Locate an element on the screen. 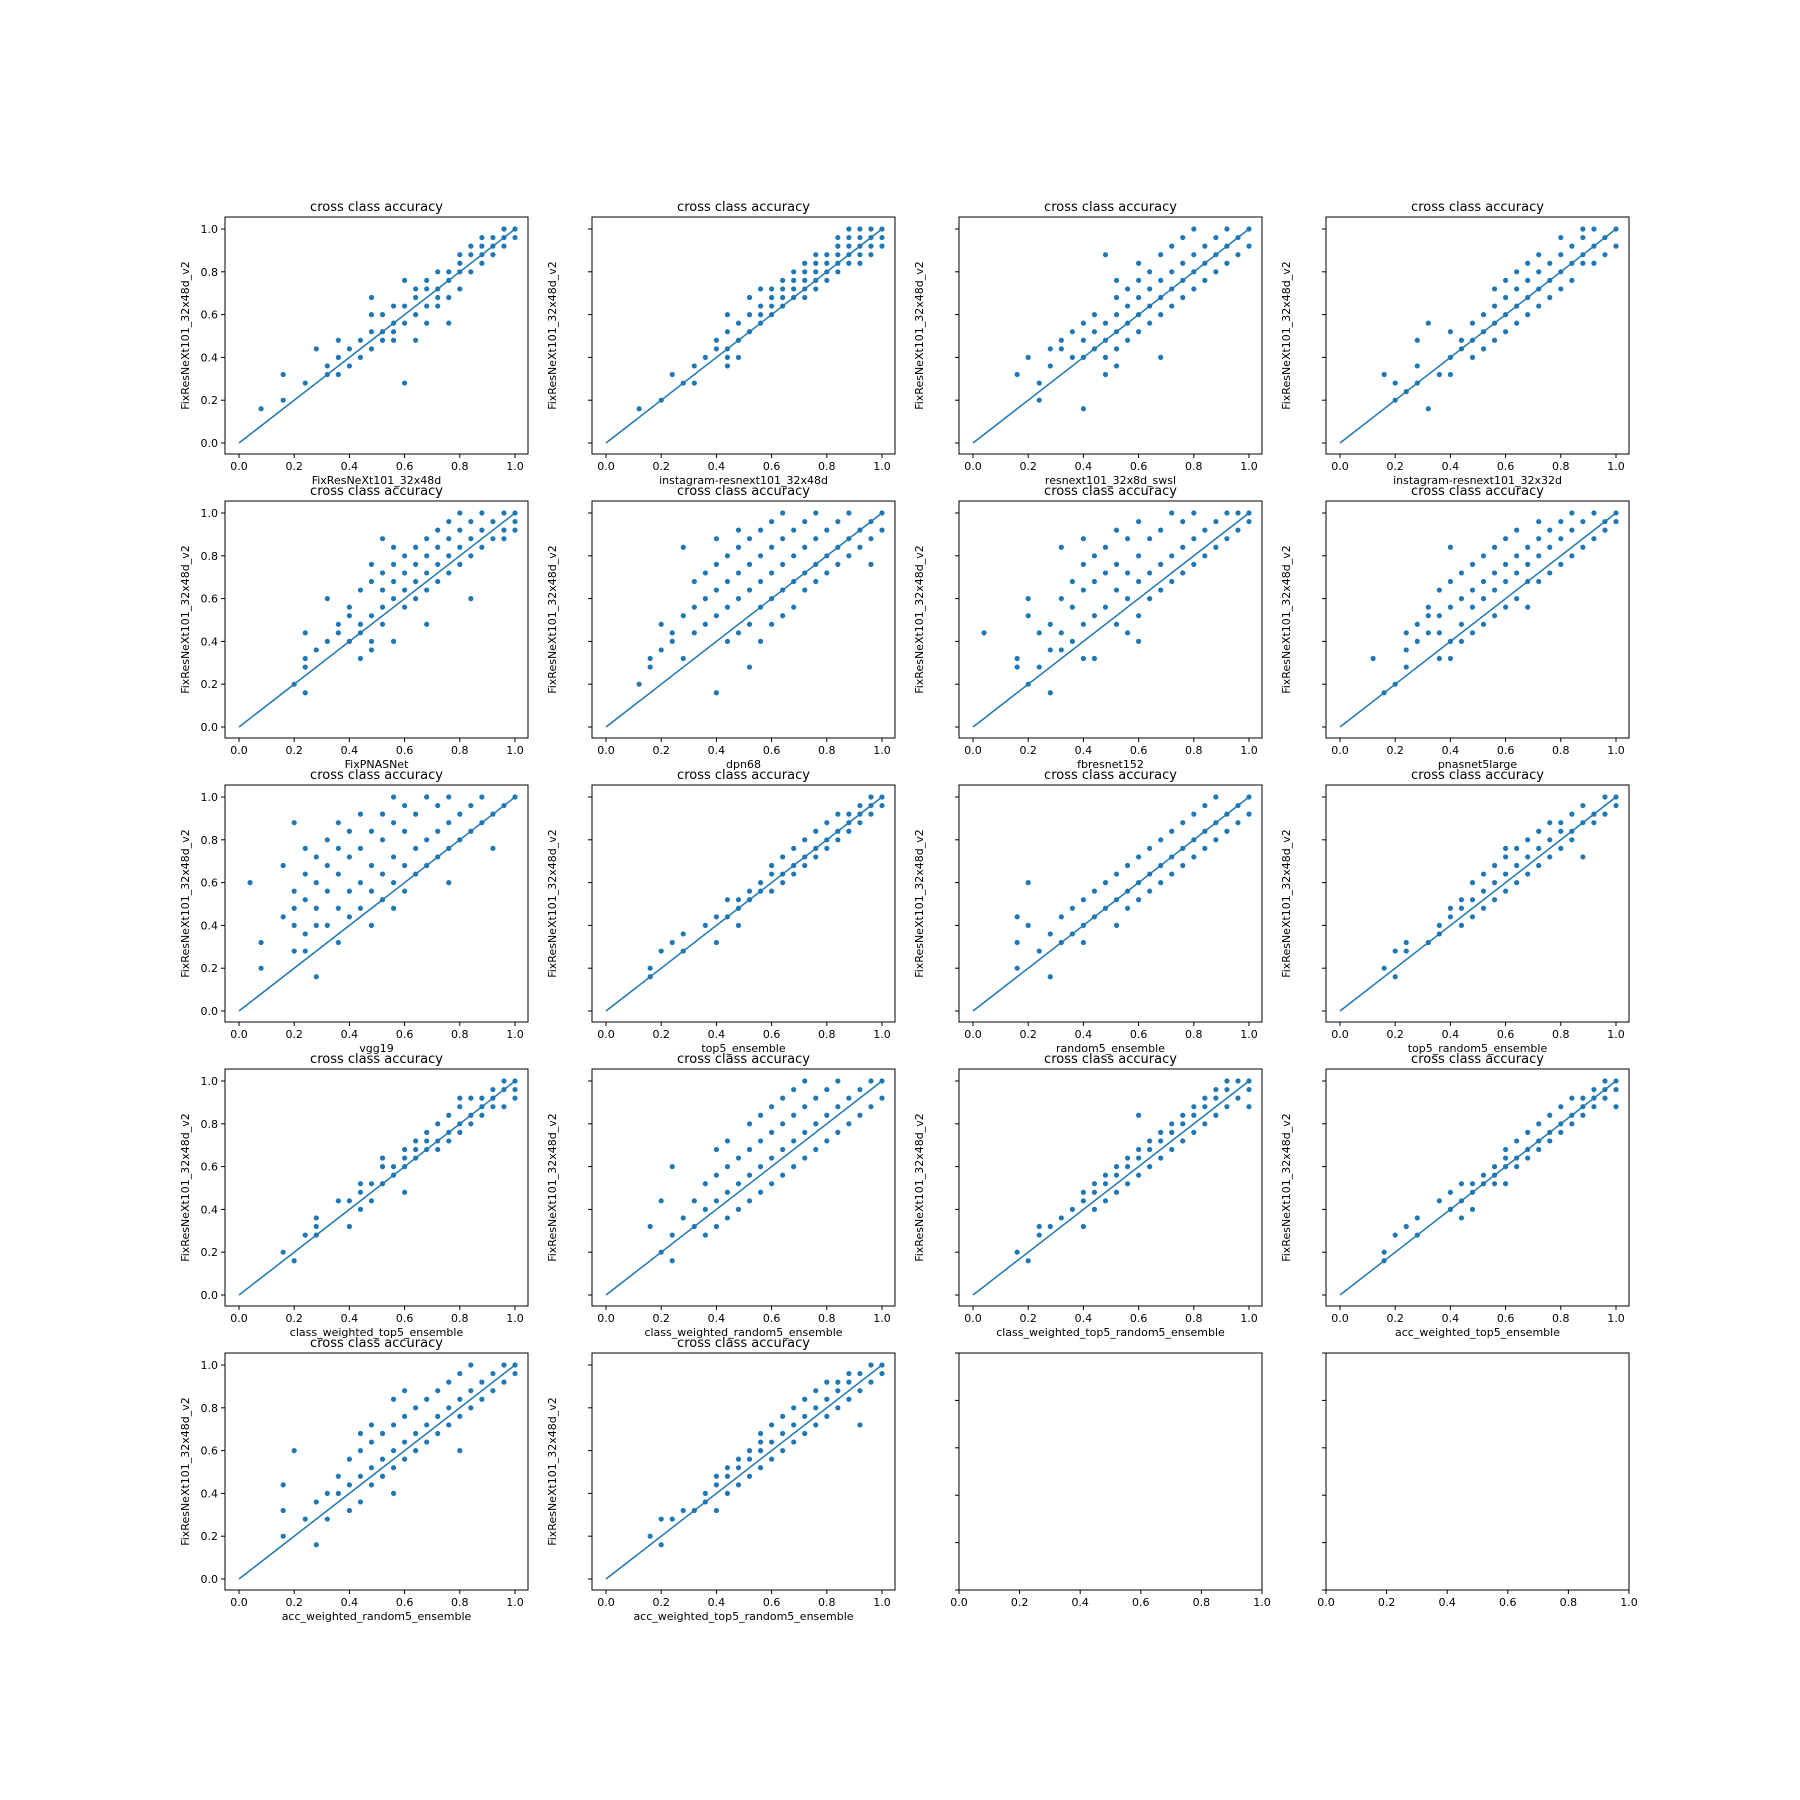  y-tick-label: 0.4 is located at coordinates (210, 1493).